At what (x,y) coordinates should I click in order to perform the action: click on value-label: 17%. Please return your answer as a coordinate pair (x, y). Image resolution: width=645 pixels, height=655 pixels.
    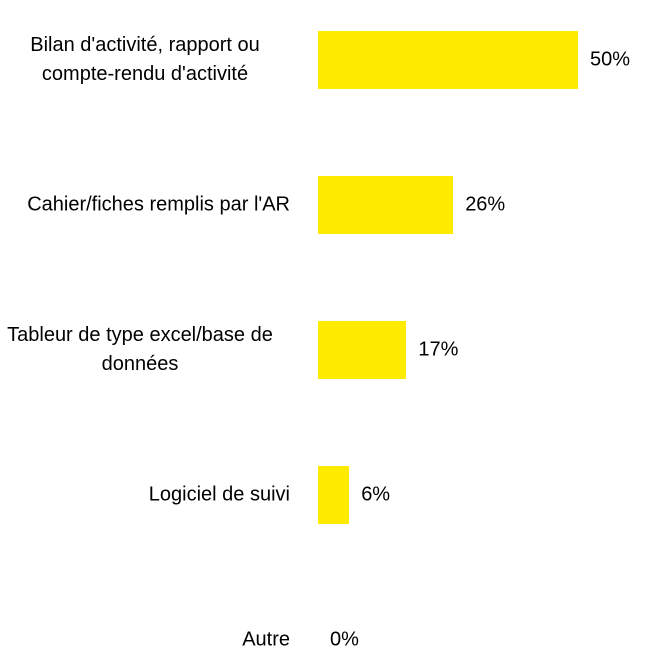
    Looking at the image, I should click on (438, 349).